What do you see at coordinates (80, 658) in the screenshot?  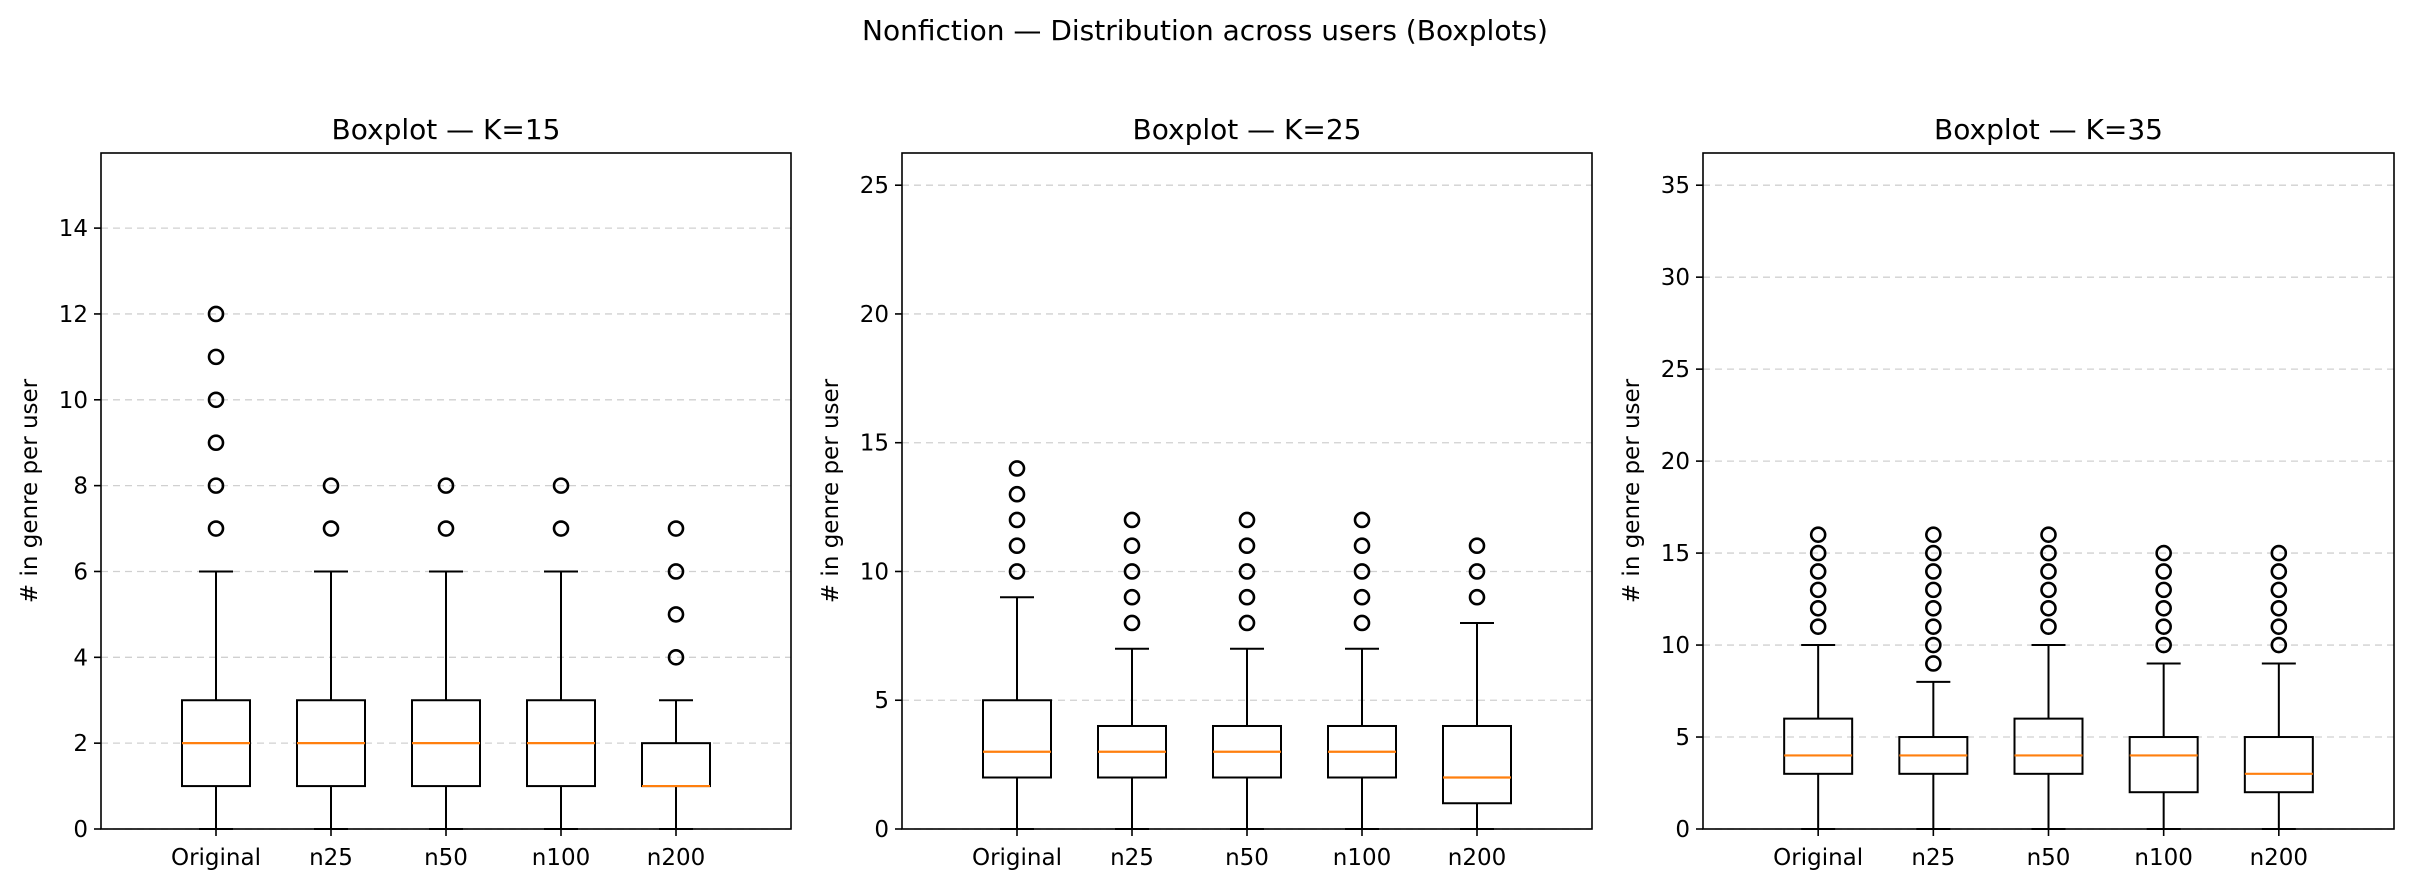 I see `y-tick-label: 4` at bounding box center [80, 658].